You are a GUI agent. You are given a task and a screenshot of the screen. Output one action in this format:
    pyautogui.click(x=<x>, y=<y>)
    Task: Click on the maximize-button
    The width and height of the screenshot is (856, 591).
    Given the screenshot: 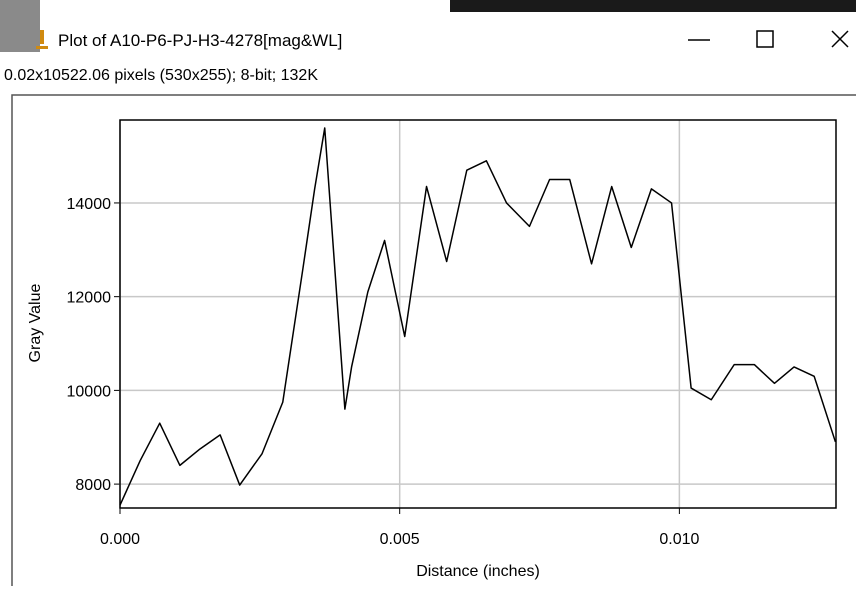 What is the action you would take?
    pyautogui.click(x=765, y=39)
    